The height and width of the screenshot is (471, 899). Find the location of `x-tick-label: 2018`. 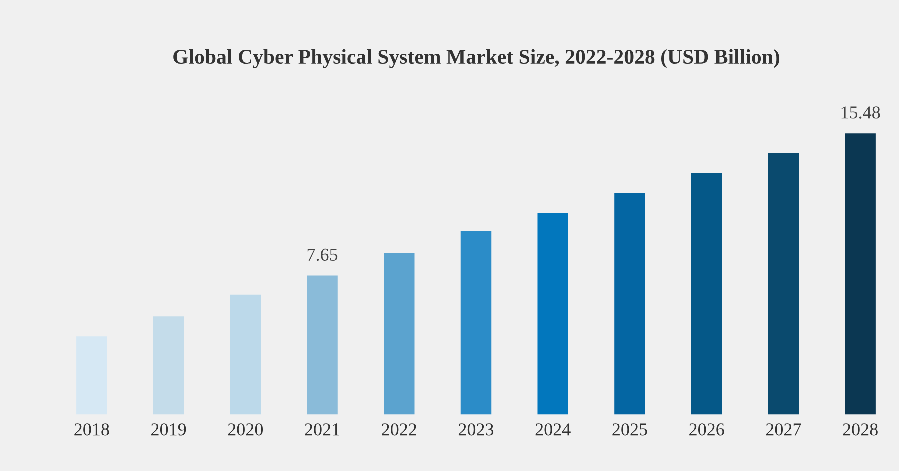

x-tick-label: 2018 is located at coordinates (92, 430).